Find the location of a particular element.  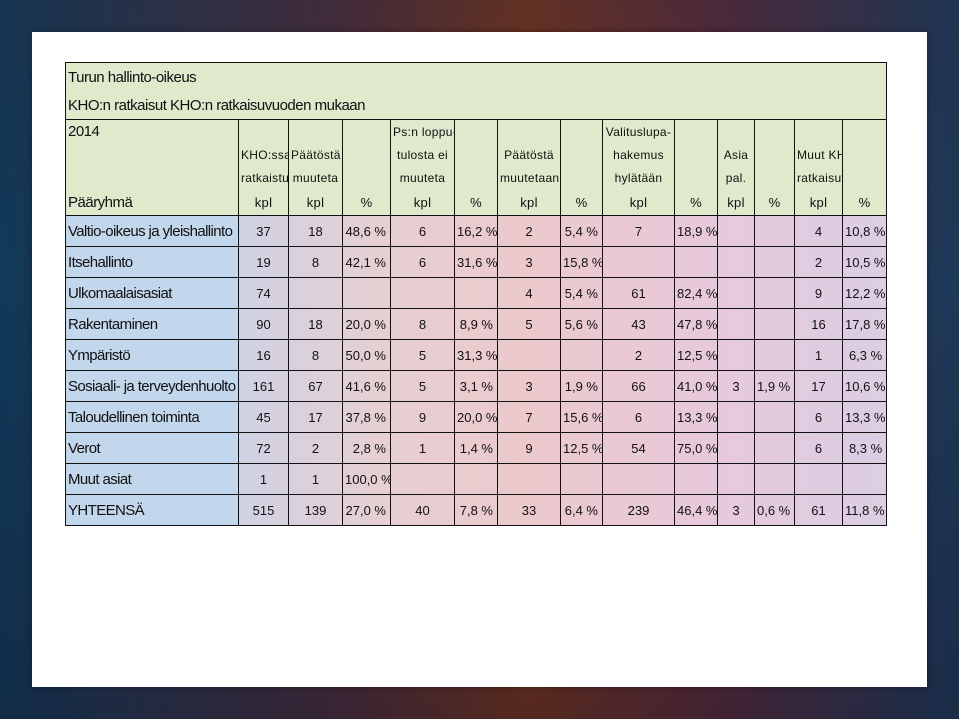

table-row: Ulkomaalaisasiat 74 4 5,4 % 61 82,4 % 9 12,2 % is located at coordinates (476, 293).